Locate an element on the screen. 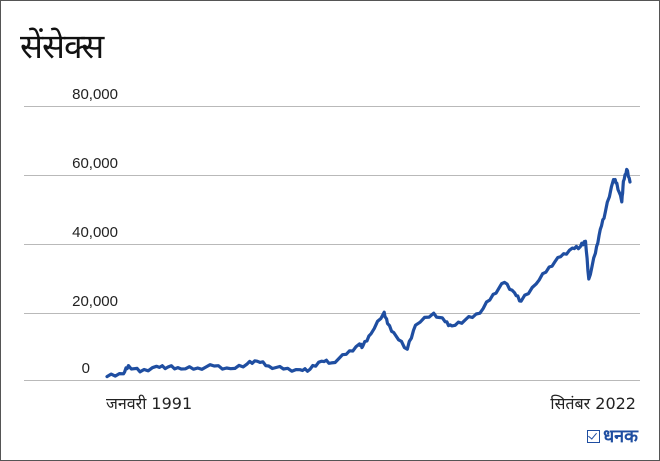 The height and width of the screenshot is (461, 660). y-tick-60000: 60,000 is located at coordinates (95, 163).